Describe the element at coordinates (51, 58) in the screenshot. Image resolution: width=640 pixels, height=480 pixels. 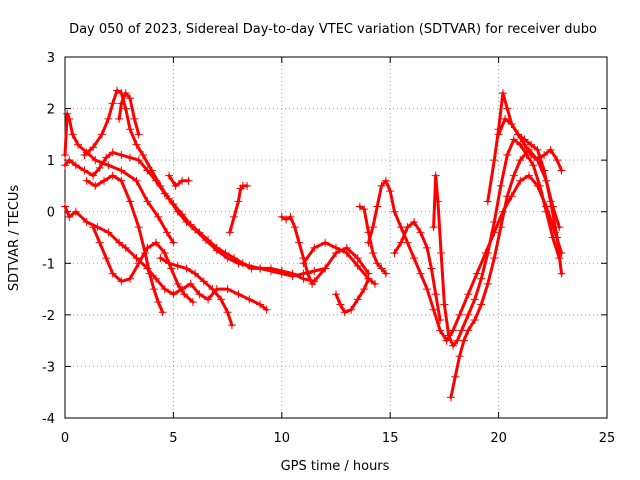
I see `y-tick-label: 3` at that location.